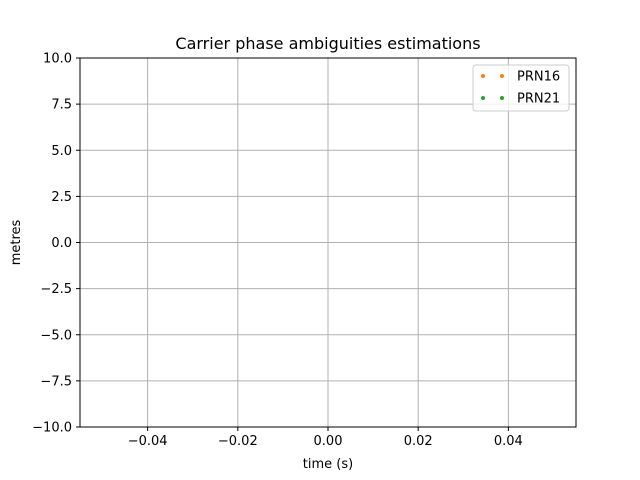 Image resolution: width=640 pixels, height=480 pixels. Describe the element at coordinates (61, 243) in the screenshot. I see `y-tick-label: 0.0` at that location.